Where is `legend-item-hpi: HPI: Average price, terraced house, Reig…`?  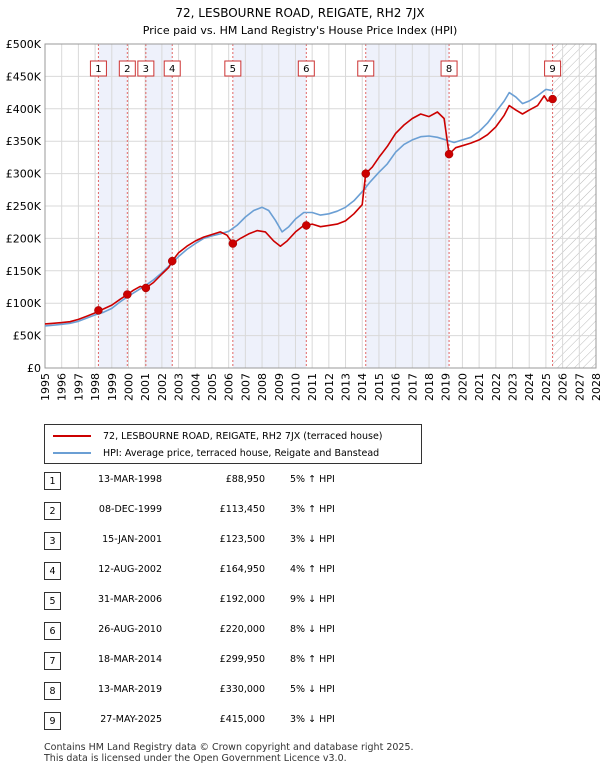 legend-item-hpi: HPI: Average price, terraced house, Reig… is located at coordinates (216, 453).